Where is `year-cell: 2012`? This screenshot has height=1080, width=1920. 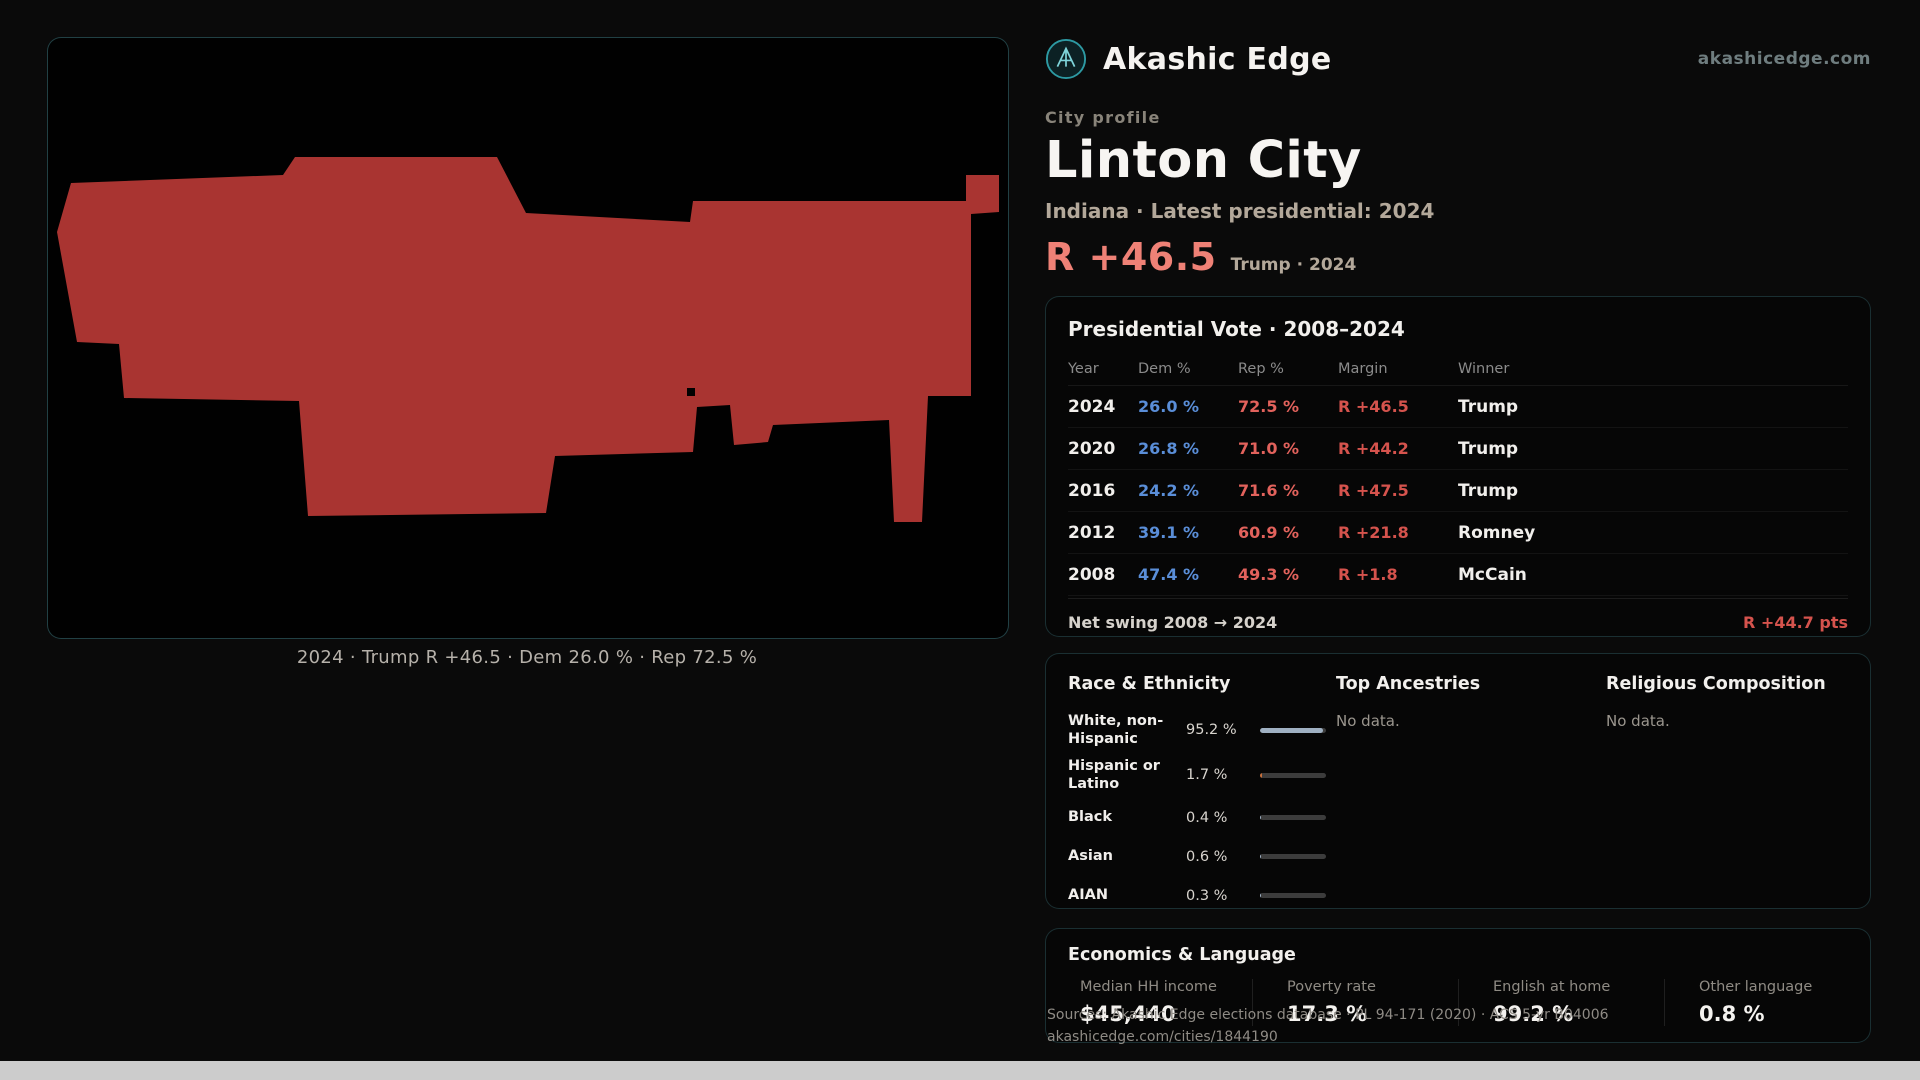
year-cell: 2012 is located at coordinates (1092, 532).